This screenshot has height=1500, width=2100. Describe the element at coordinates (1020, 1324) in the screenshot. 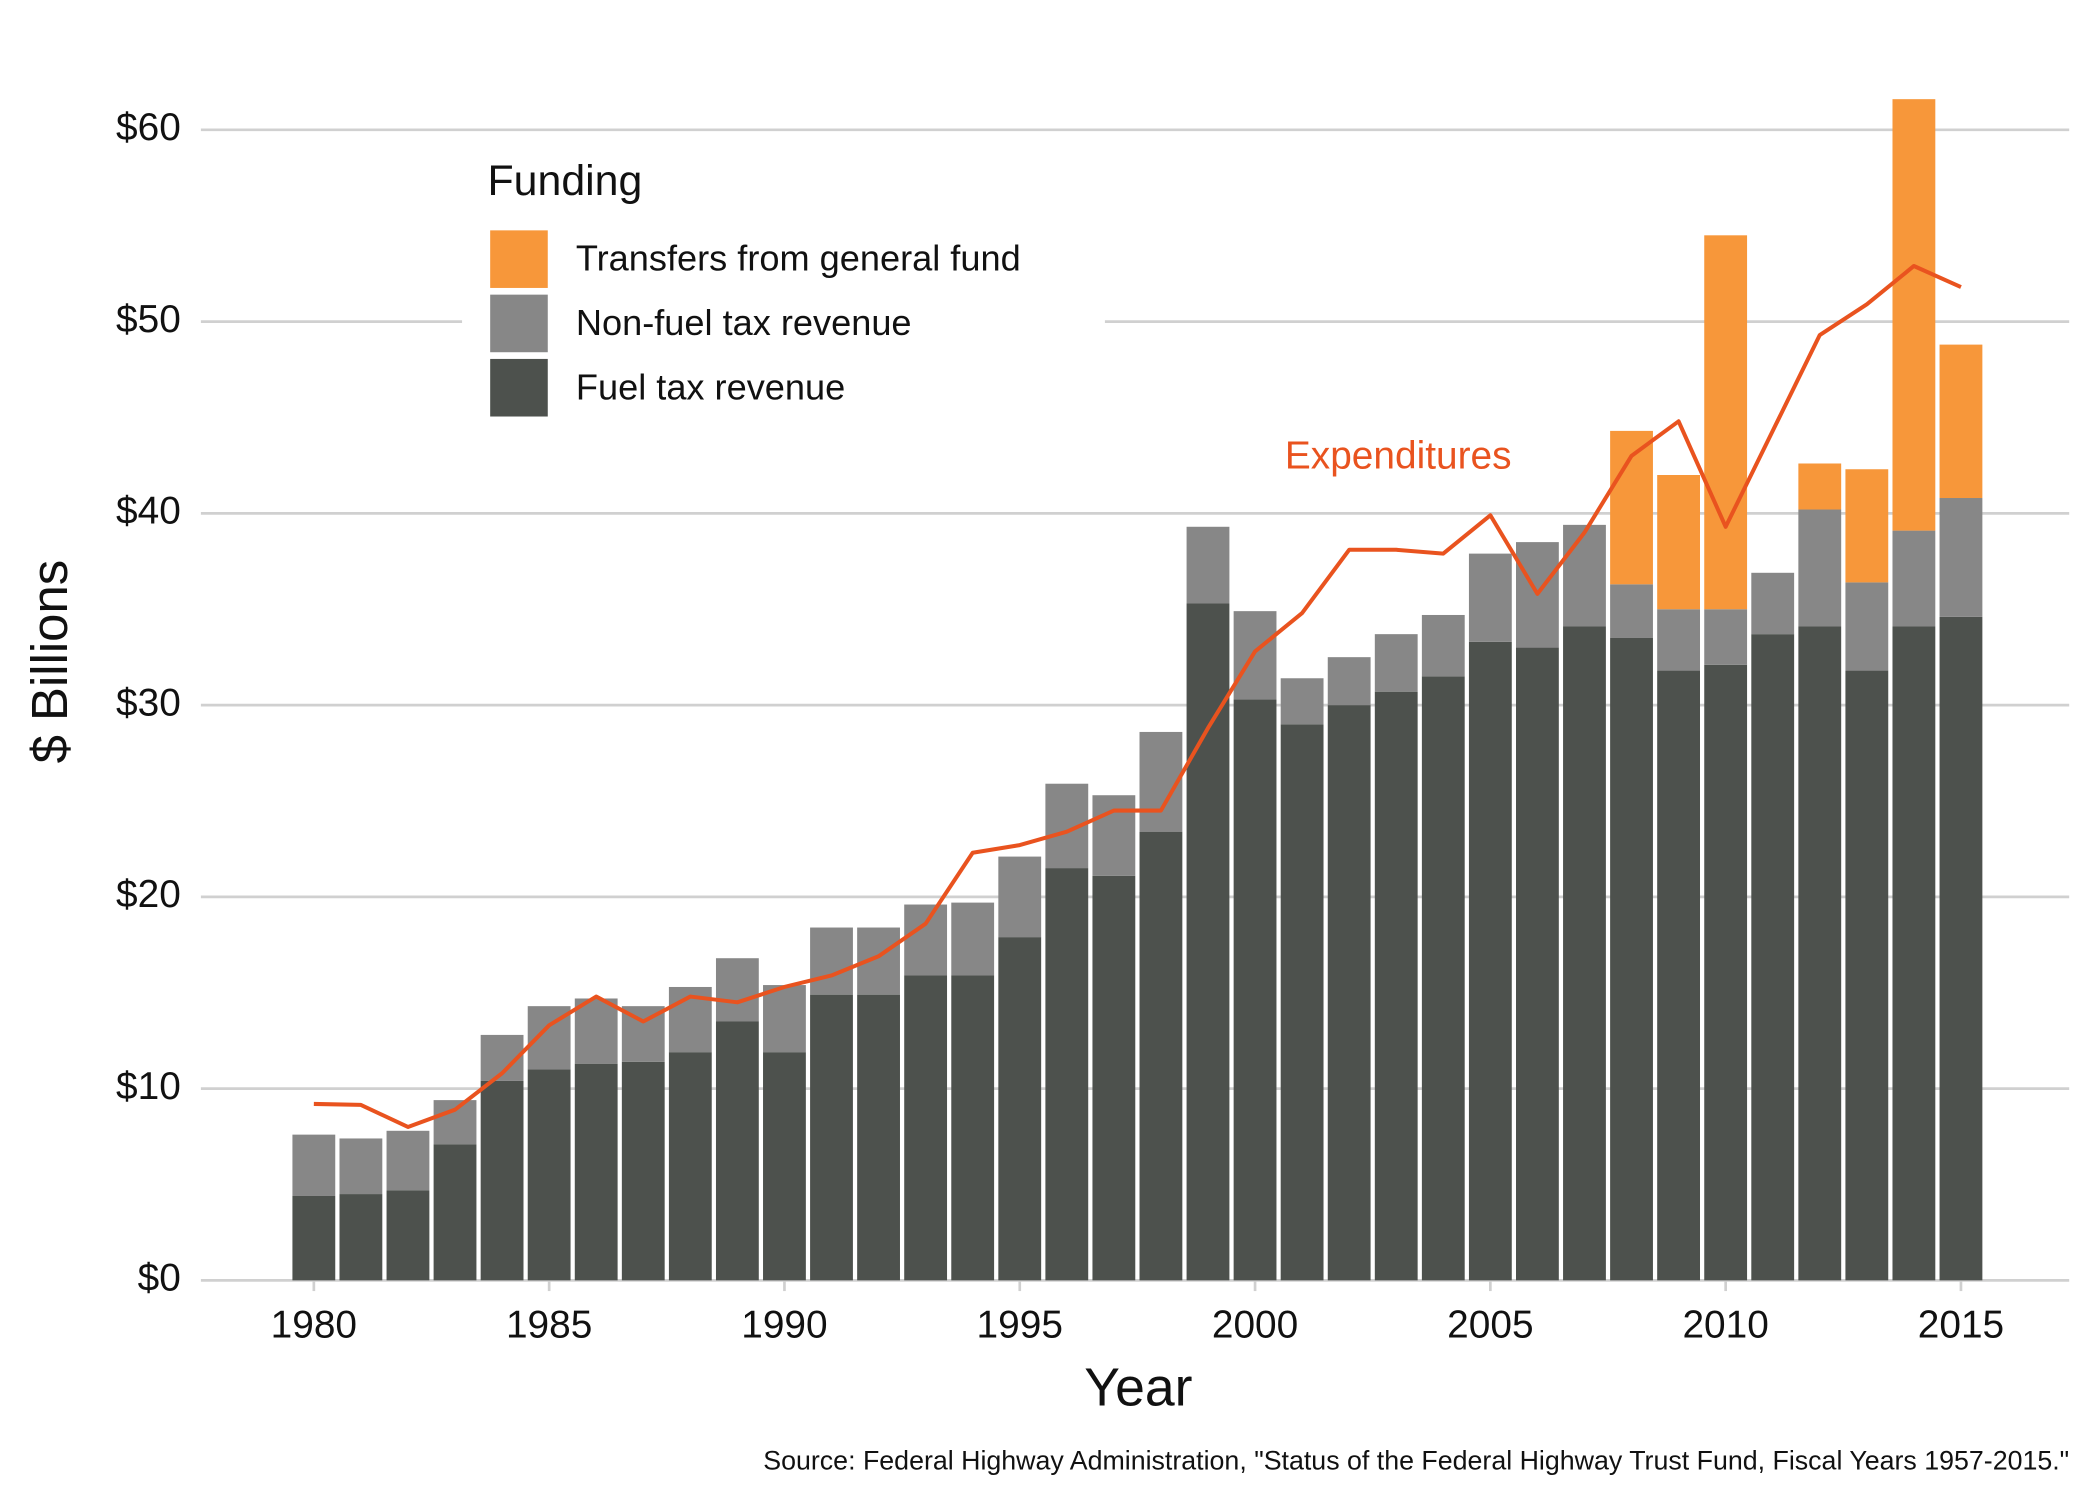

I see `x-tick-label: 1995` at that location.